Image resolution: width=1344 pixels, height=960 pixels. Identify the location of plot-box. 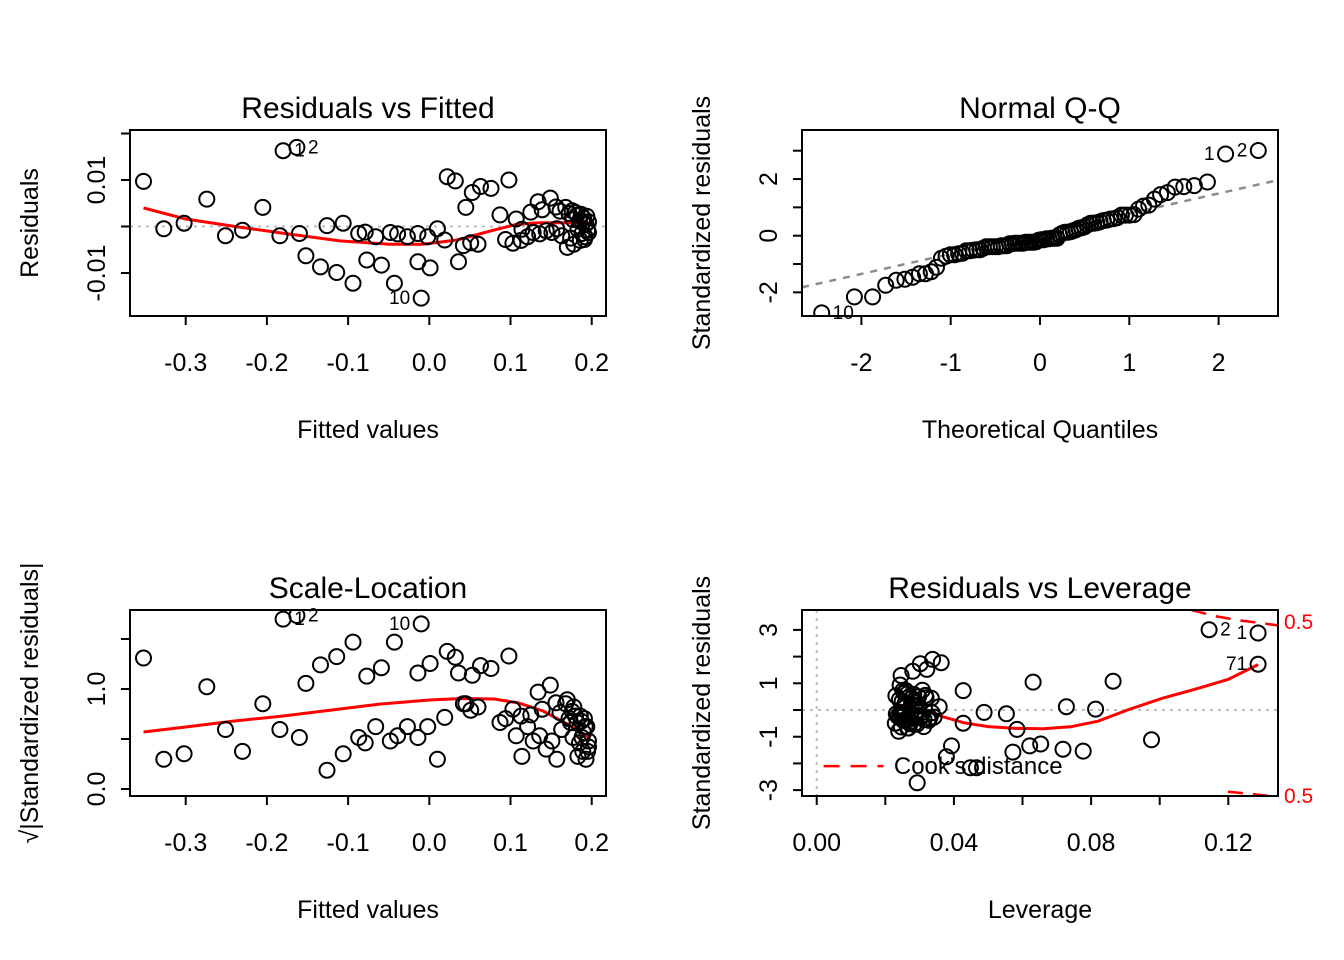
(1040, 703).